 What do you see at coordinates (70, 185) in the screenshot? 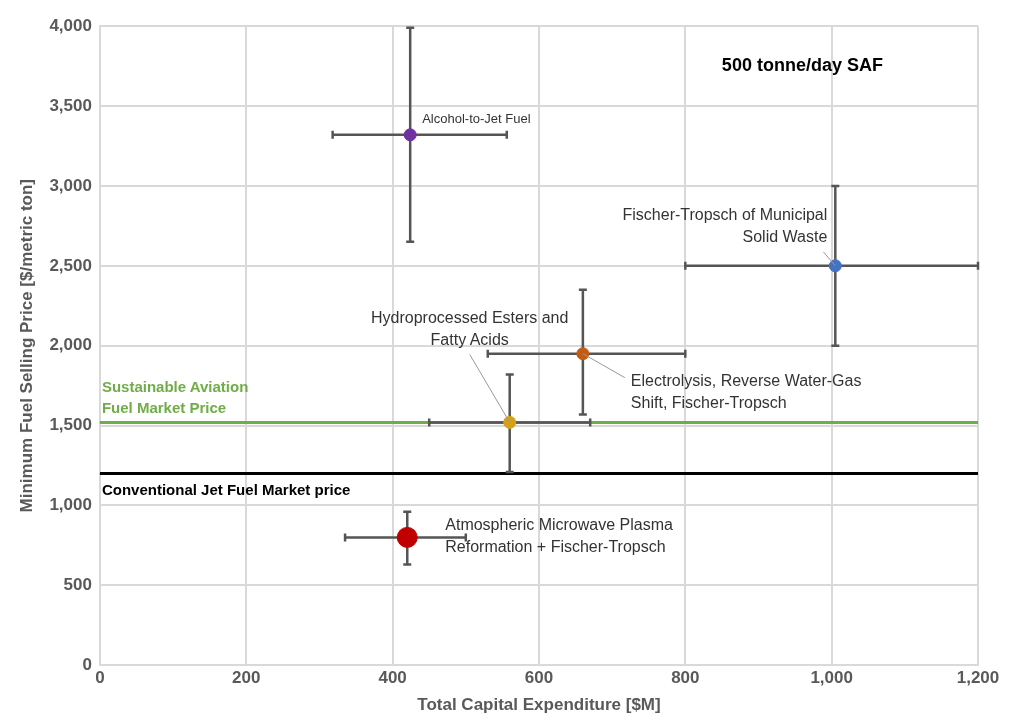
I see `y-tick-label: 3,000` at bounding box center [70, 185].